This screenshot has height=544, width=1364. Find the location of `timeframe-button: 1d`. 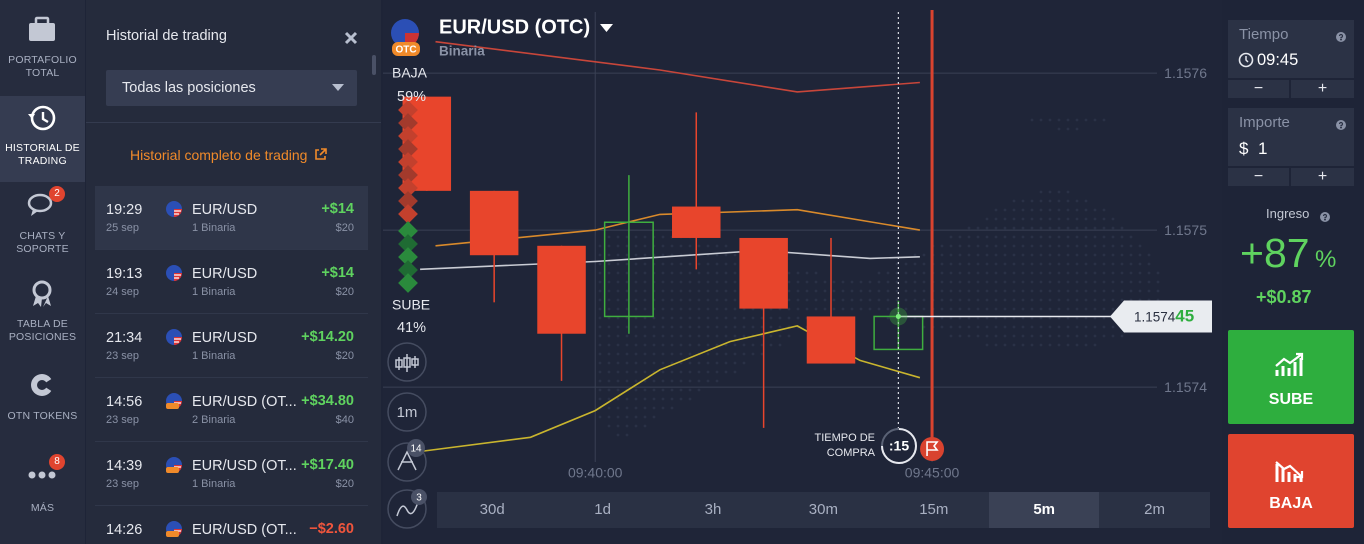

timeframe-button: 1d is located at coordinates (602, 509).